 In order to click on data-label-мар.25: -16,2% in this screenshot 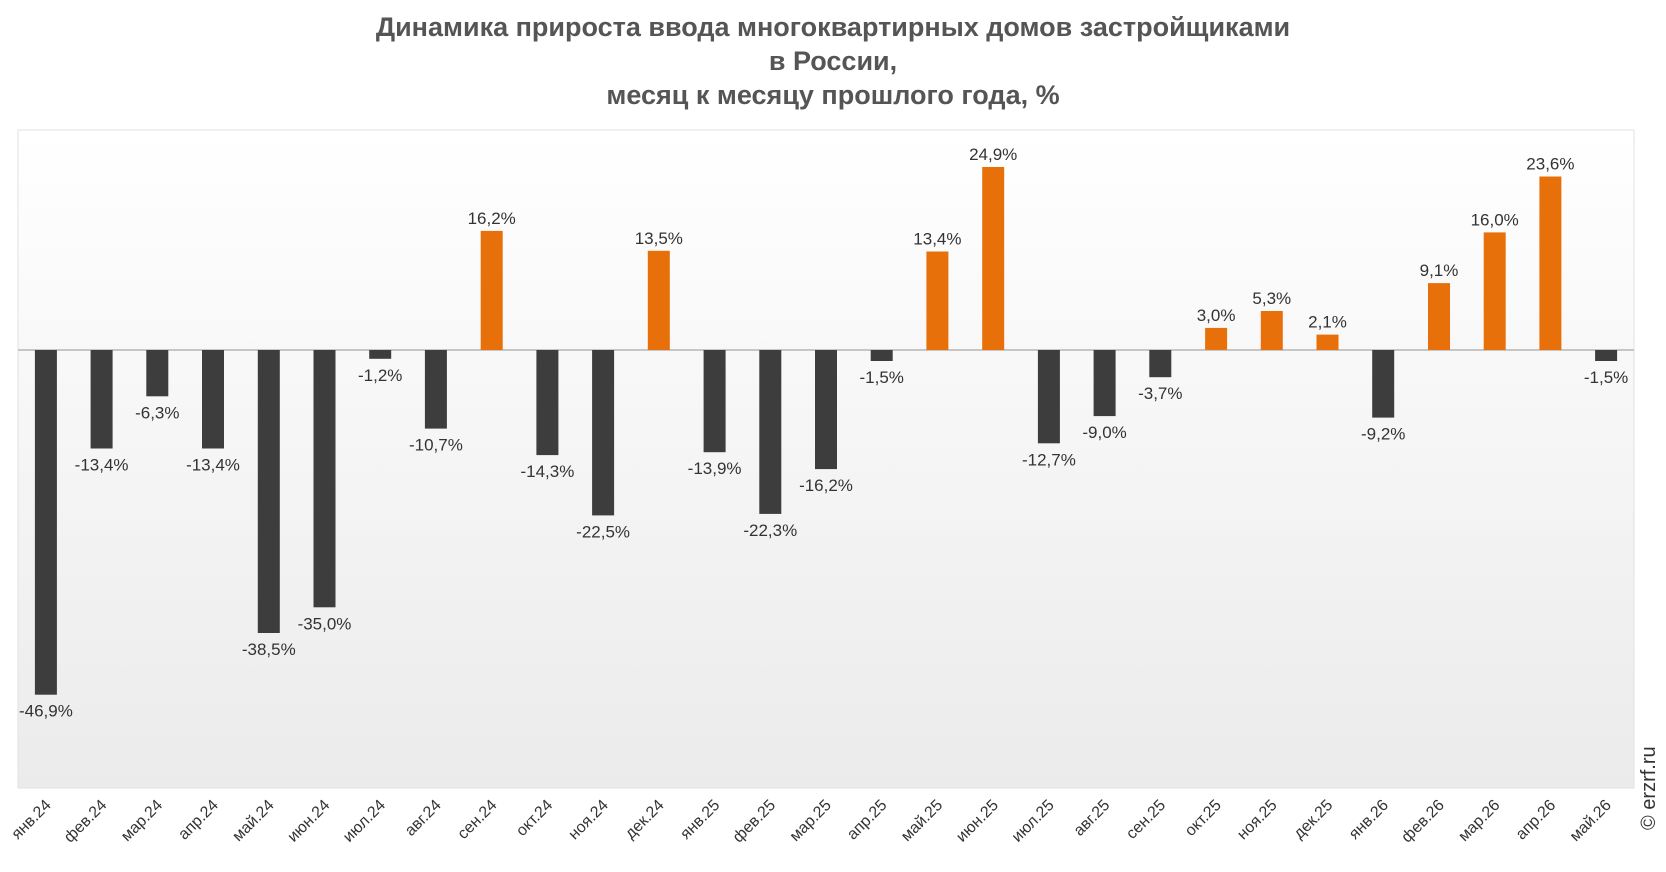, I will do `click(826, 485)`.